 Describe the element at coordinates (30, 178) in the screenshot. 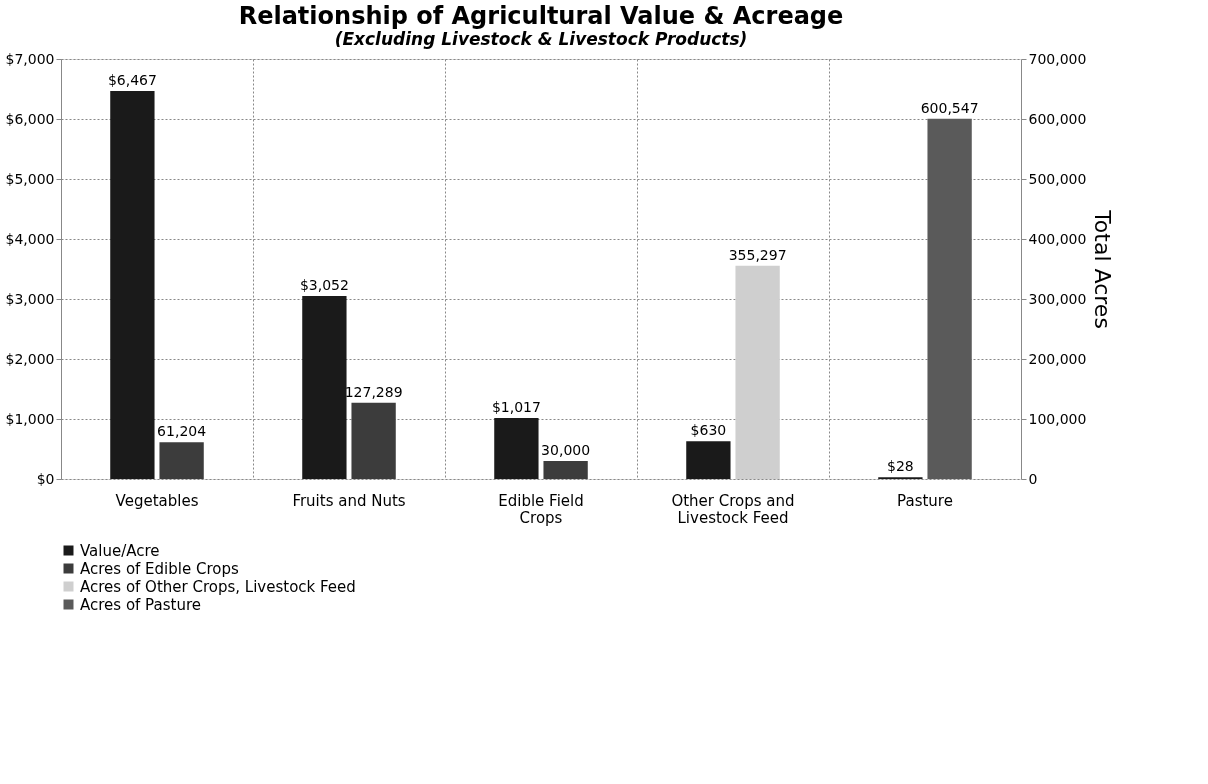

I see `y-tick-label: $5,000` at that location.